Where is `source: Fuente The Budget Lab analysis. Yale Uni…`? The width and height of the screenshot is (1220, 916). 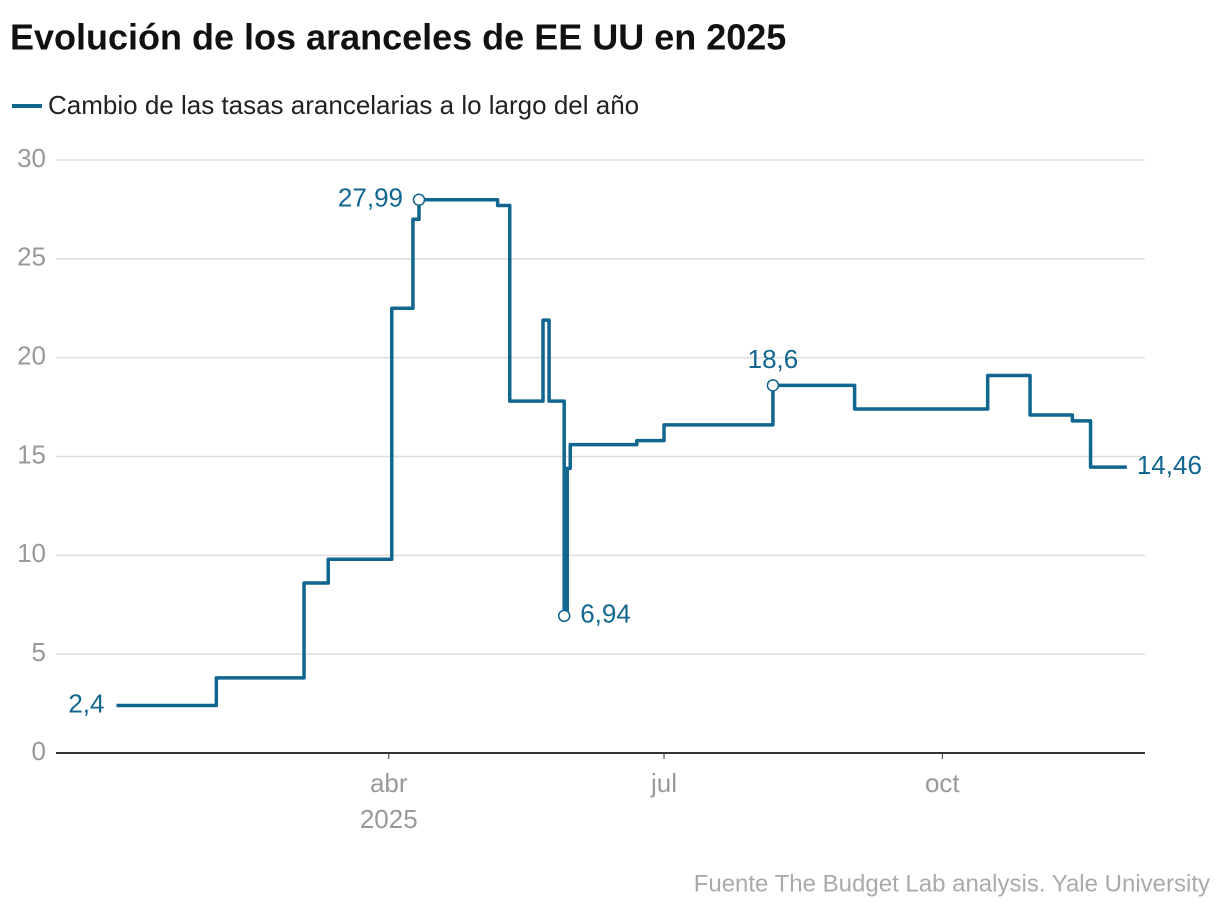 source: Fuente The Budget Lab analysis. Yale Uni… is located at coordinates (952, 883).